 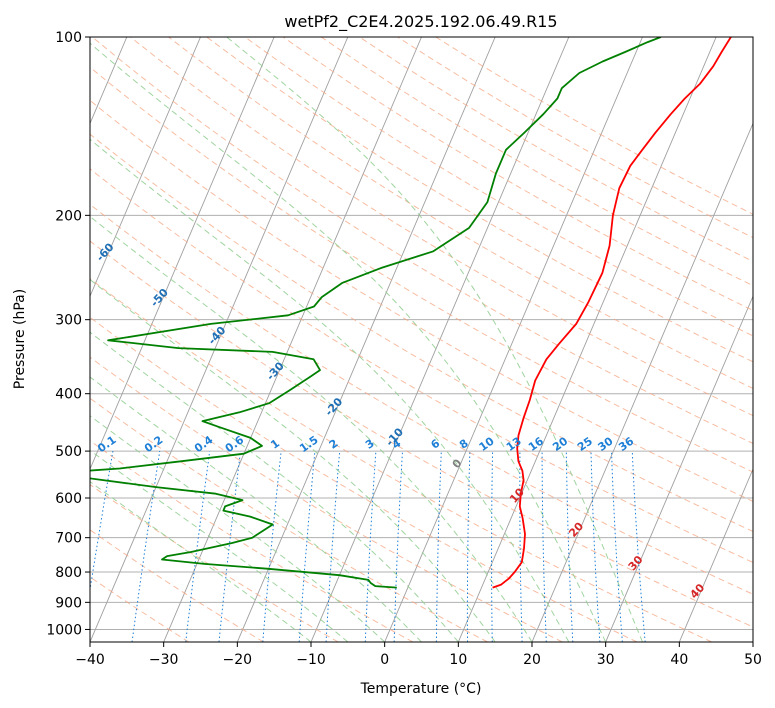 I want to click on isotherm-label: -40, so click(x=217, y=336).